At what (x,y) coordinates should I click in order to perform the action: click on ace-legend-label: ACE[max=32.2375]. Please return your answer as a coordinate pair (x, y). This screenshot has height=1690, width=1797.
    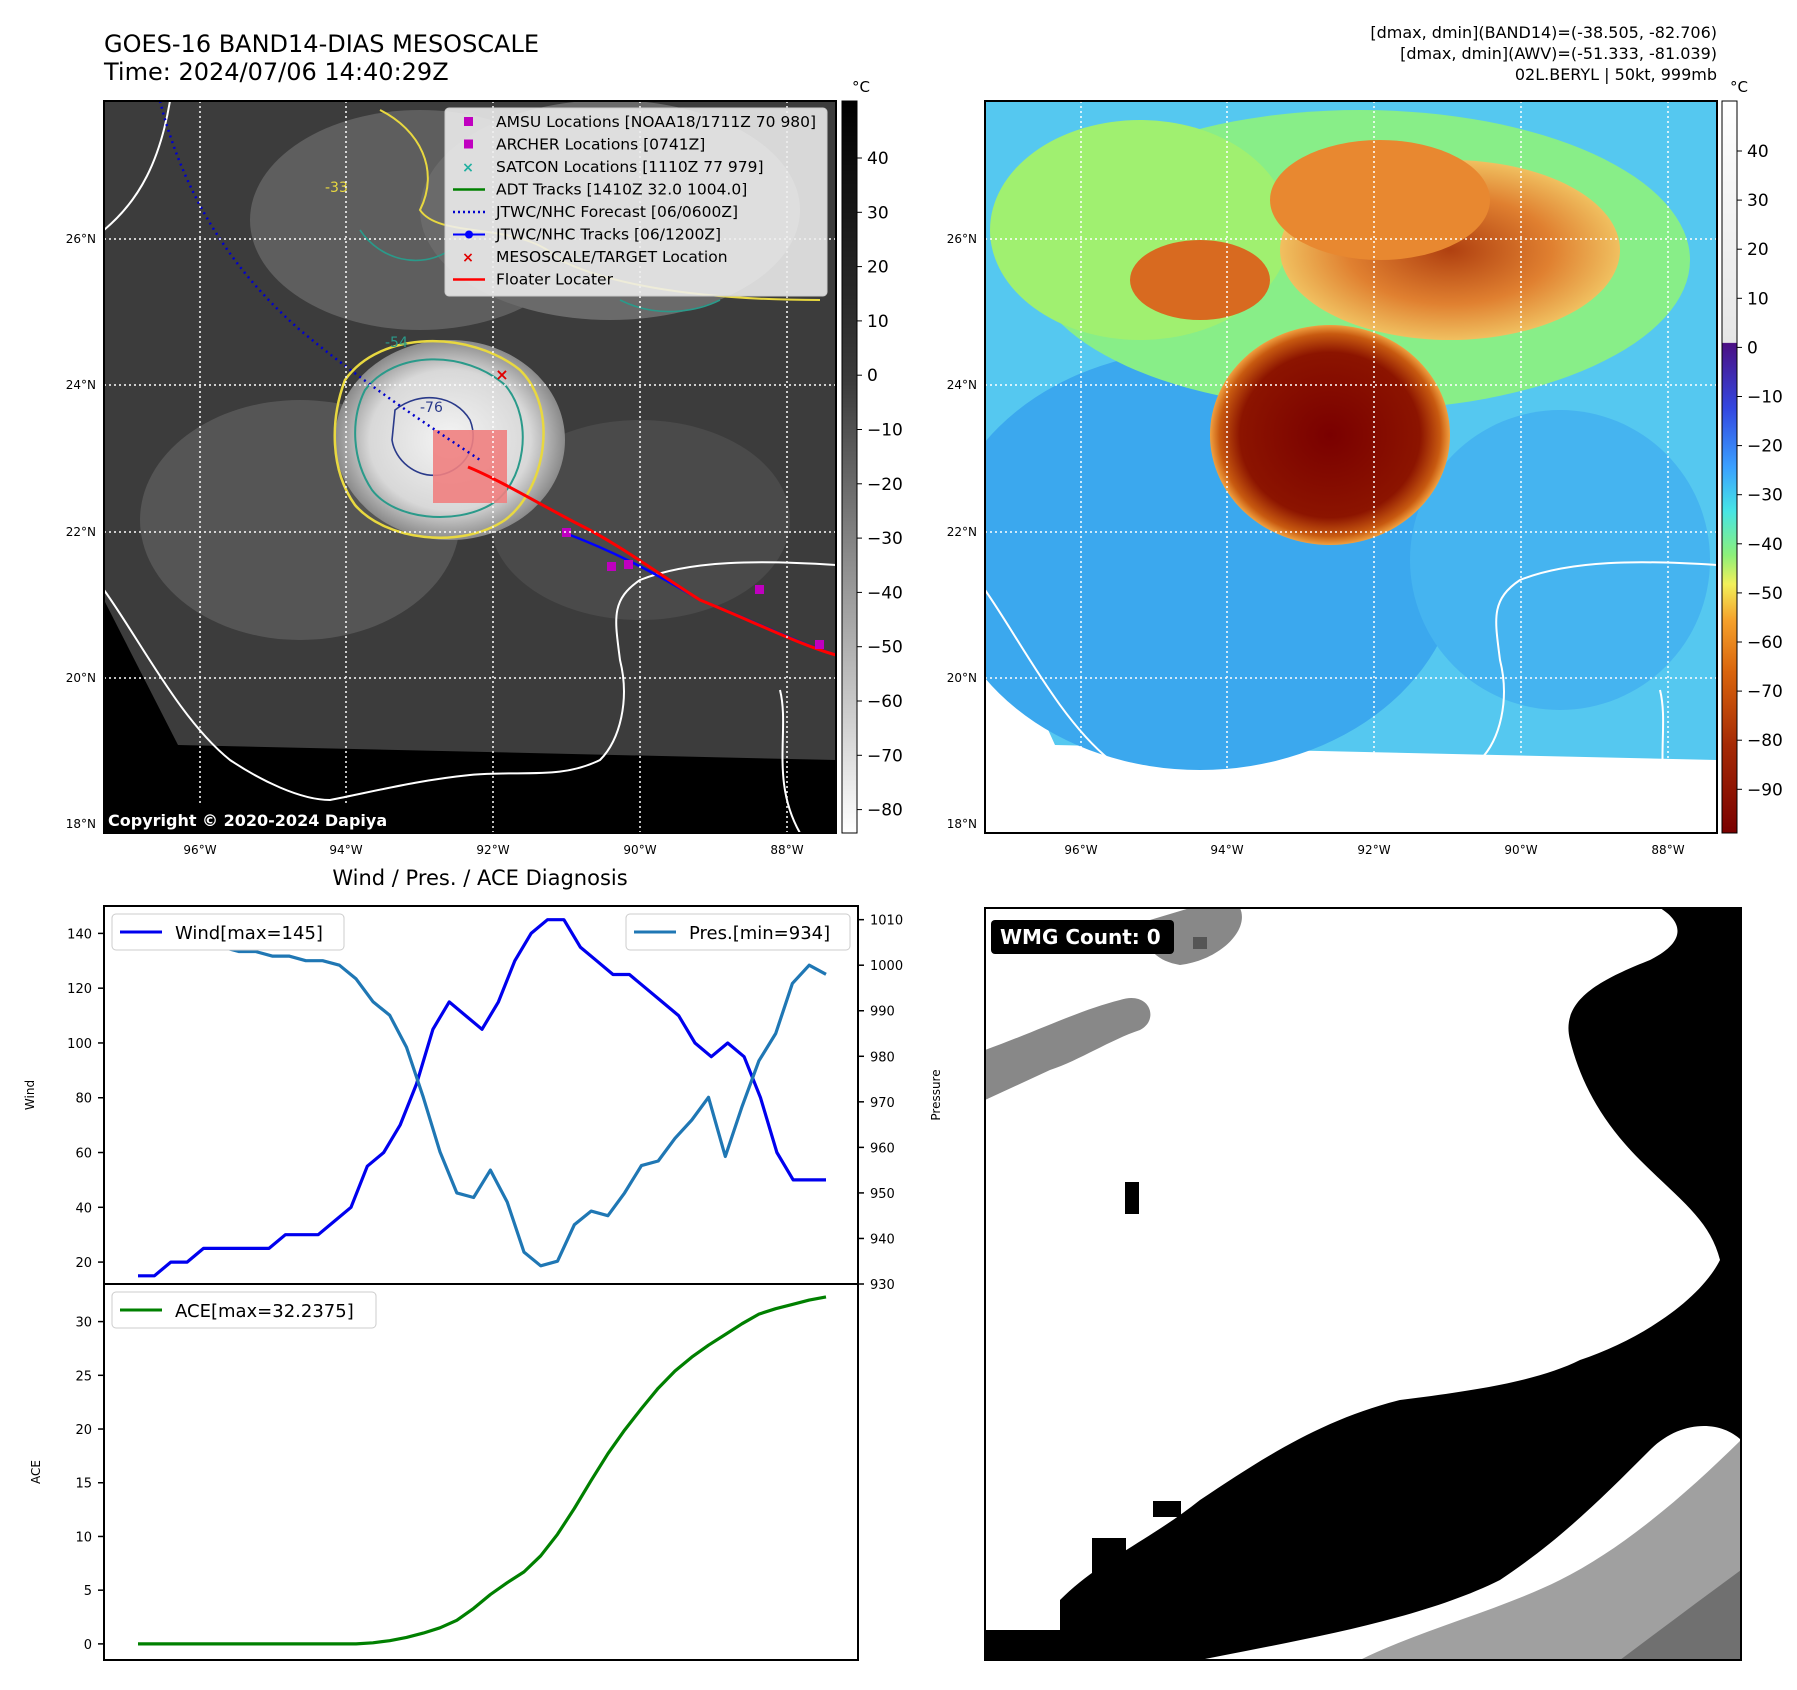
    Looking at the image, I should click on (264, 1311).